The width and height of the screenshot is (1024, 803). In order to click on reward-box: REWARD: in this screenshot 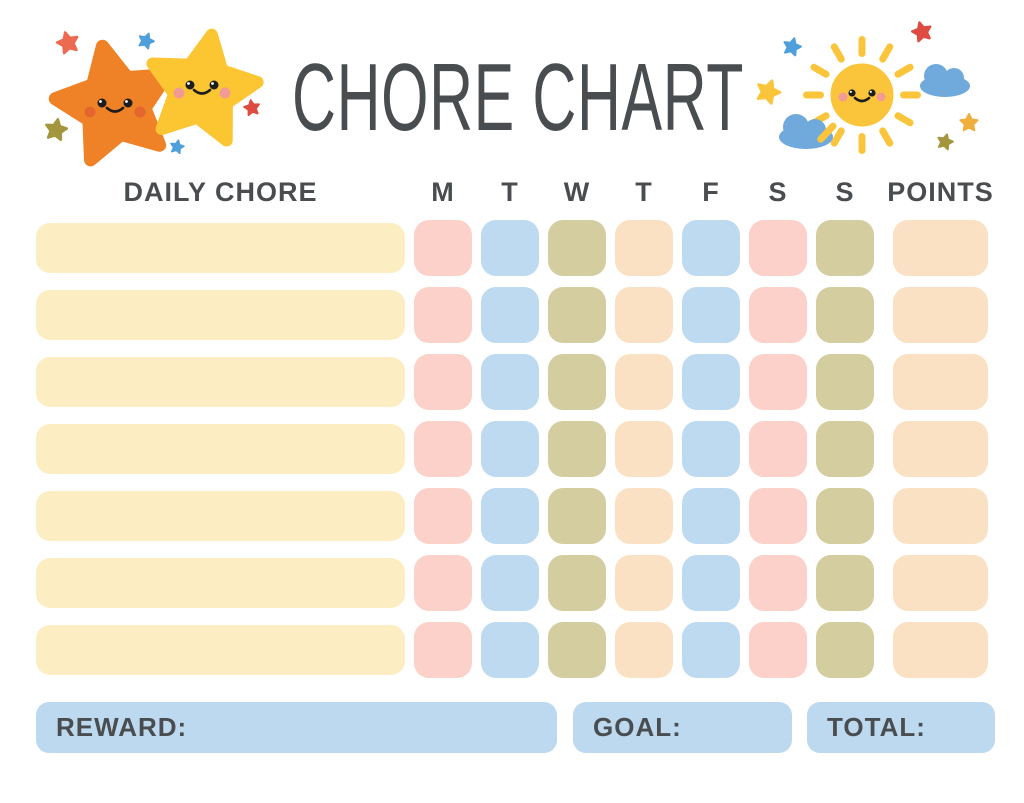, I will do `click(296, 727)`.